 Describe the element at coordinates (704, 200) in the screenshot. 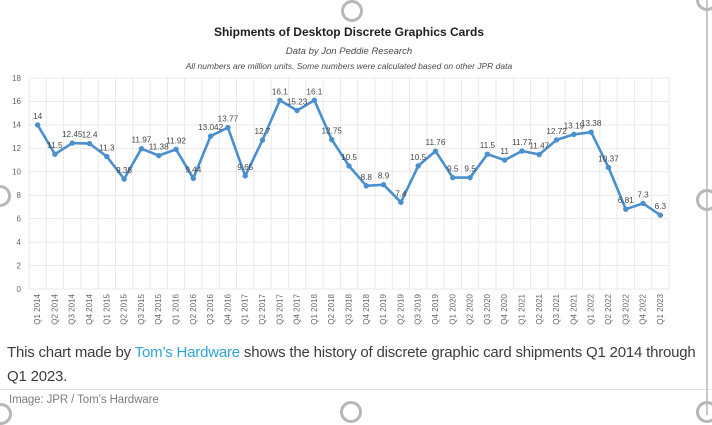

I see `crop-handle-right-middle` at that location.